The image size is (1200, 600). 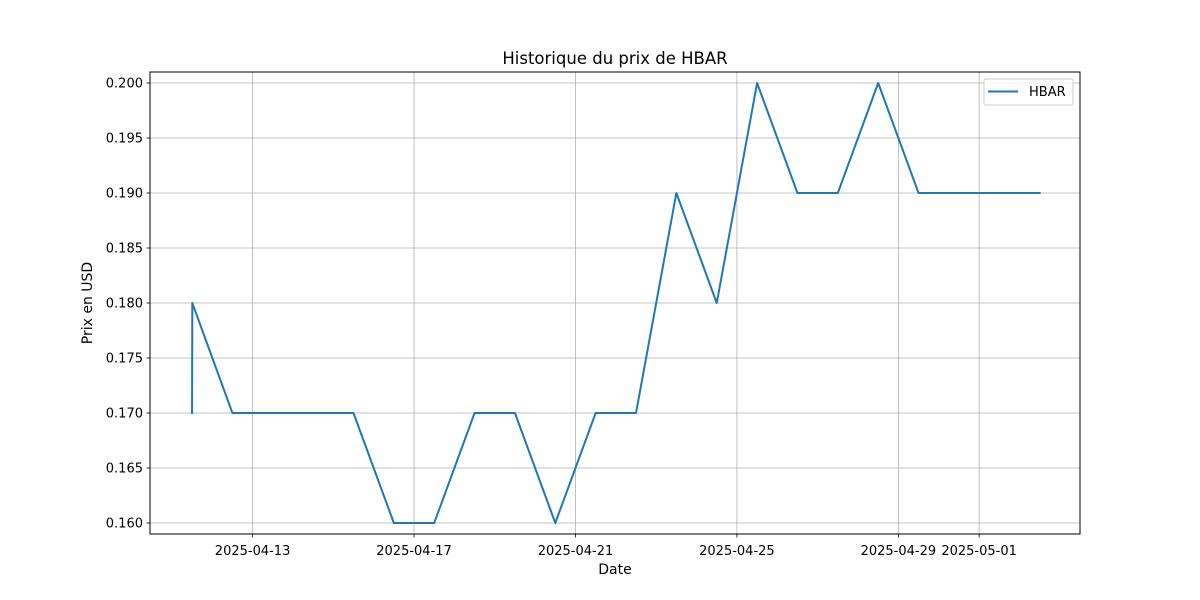 I want to click on x-tick-label: 2025-04-21, so click(x=576, y=551).